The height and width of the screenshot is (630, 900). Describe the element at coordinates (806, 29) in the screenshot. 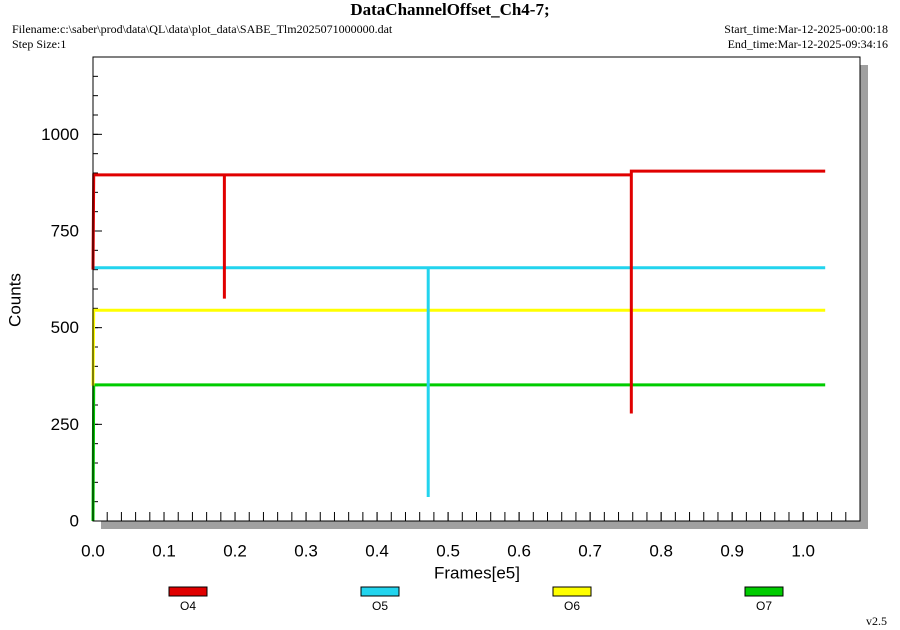

I see `start-time: Start_time:Mar-12-2025-00:00:18` at that location.